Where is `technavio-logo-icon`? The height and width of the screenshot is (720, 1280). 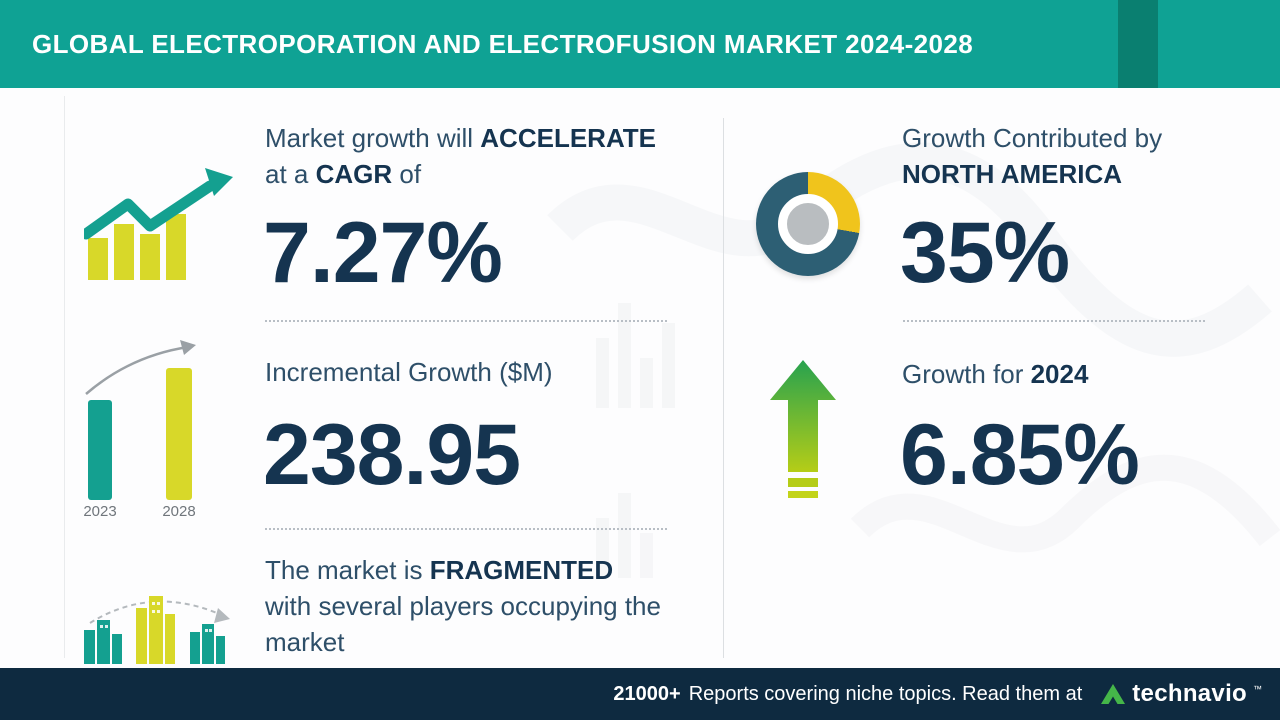
technavio-logo-icon is located at coordinates (1113, 694).